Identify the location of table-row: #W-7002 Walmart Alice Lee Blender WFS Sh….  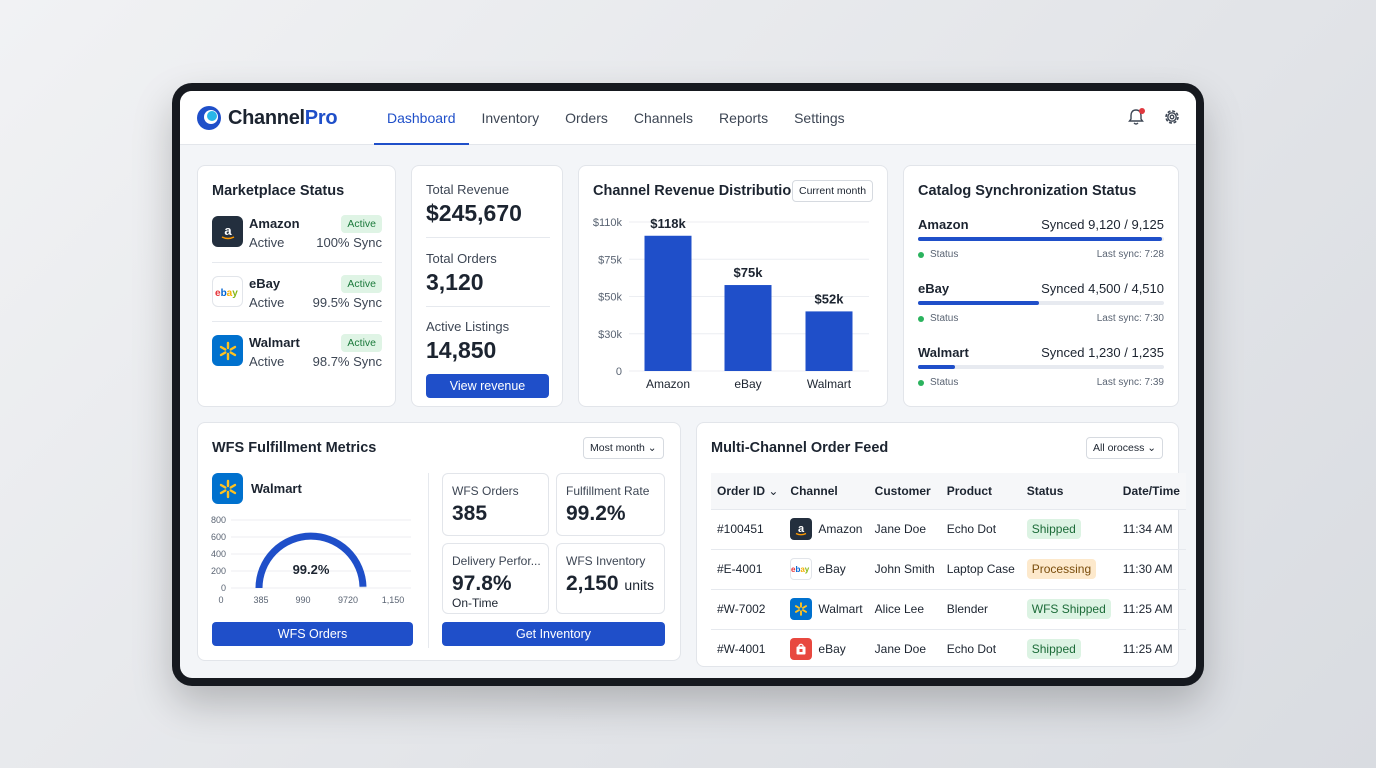
(948, 608).